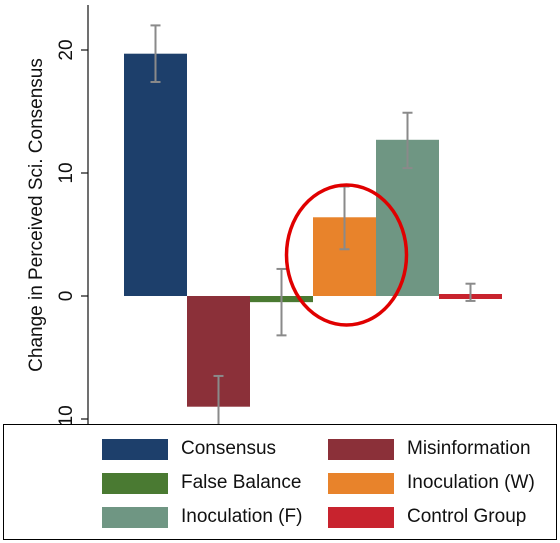  I want to click on y-axis-label: Change in Perceived Sci. Consensus, so click(36, 215).